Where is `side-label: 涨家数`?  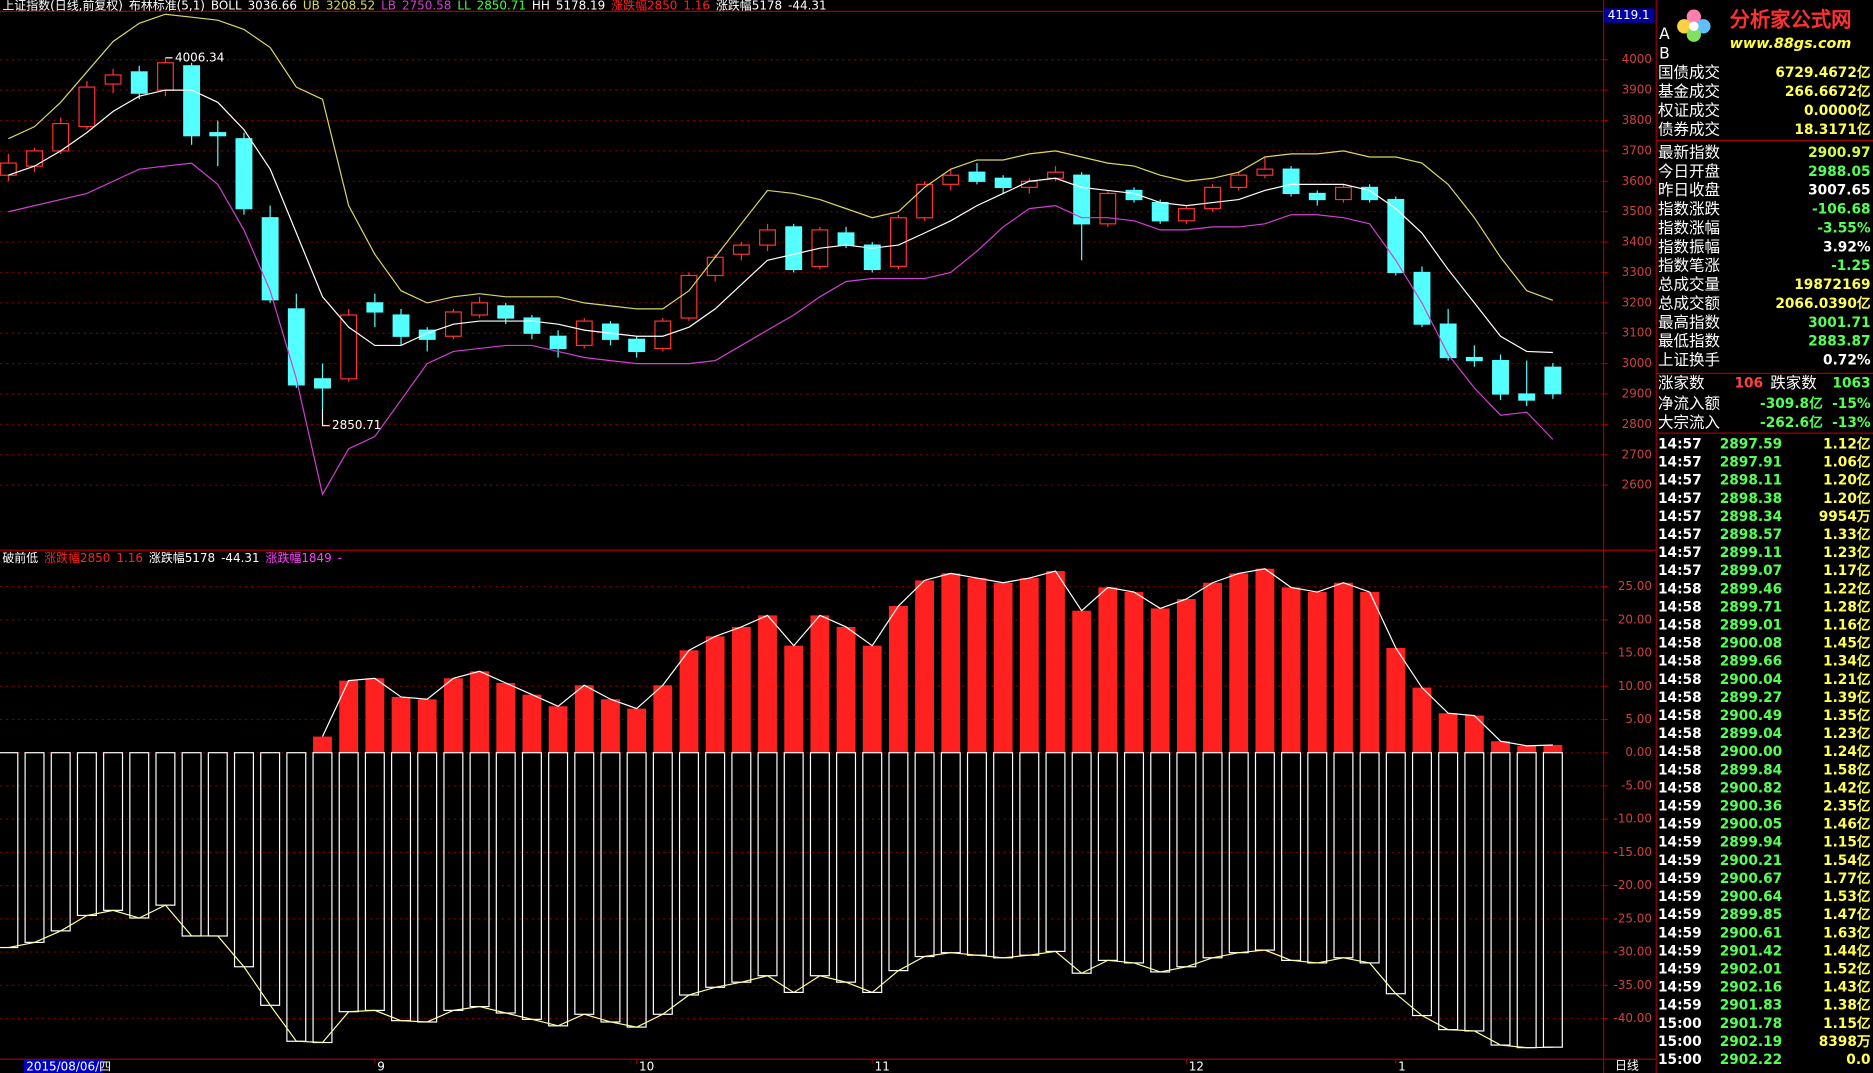 side-label: 涨家数 is located at coordinates (1681, 383).